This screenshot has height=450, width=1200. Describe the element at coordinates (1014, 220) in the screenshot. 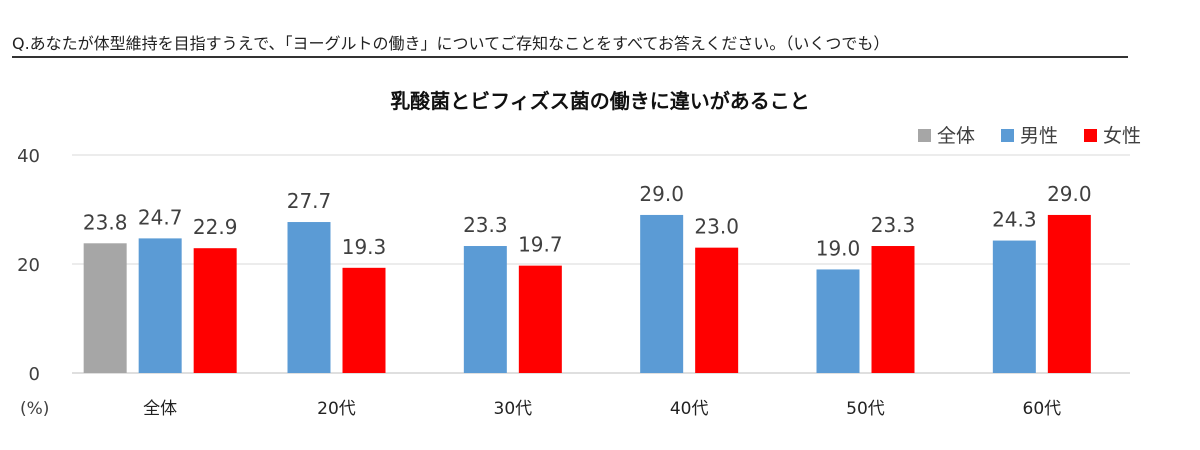

I see `bar-value-label: 24.3` at that location.